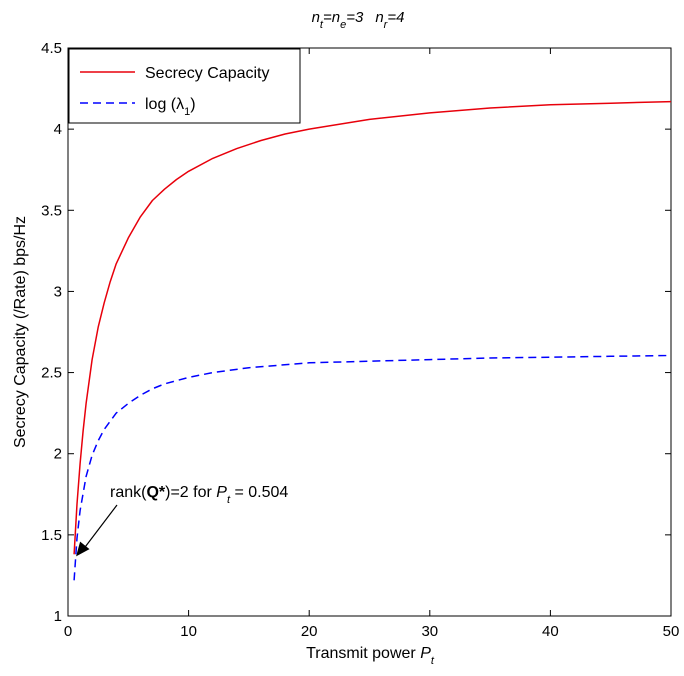 This screenshot has height=676, width=684. I want to click on x-axis-label: Transmit power Pt, so click(370, 656).